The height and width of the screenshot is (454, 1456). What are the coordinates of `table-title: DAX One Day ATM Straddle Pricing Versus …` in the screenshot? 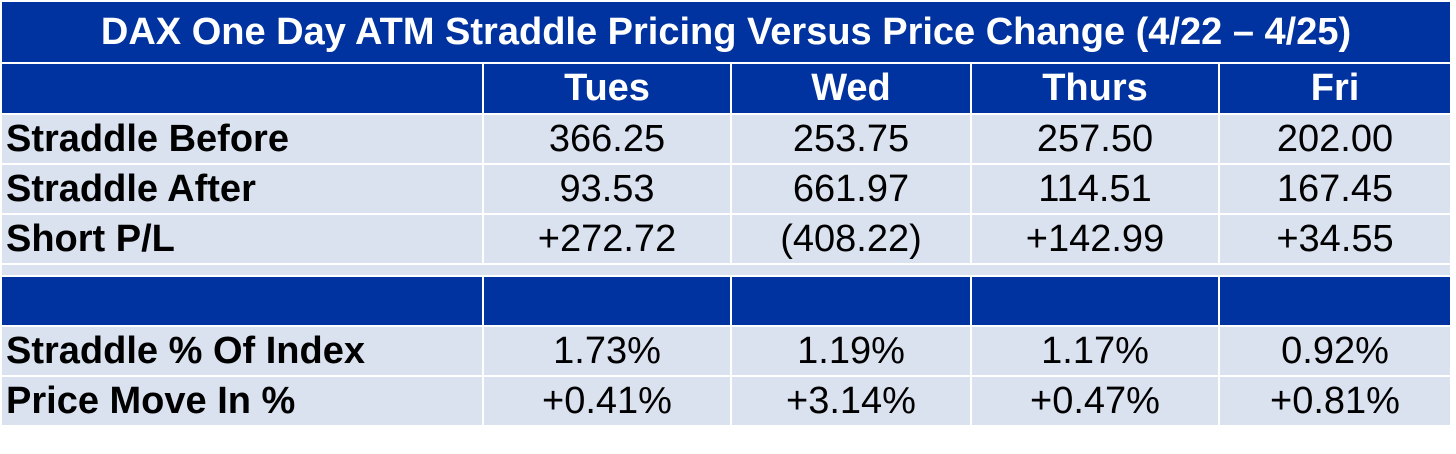 It's located at (726, 32).